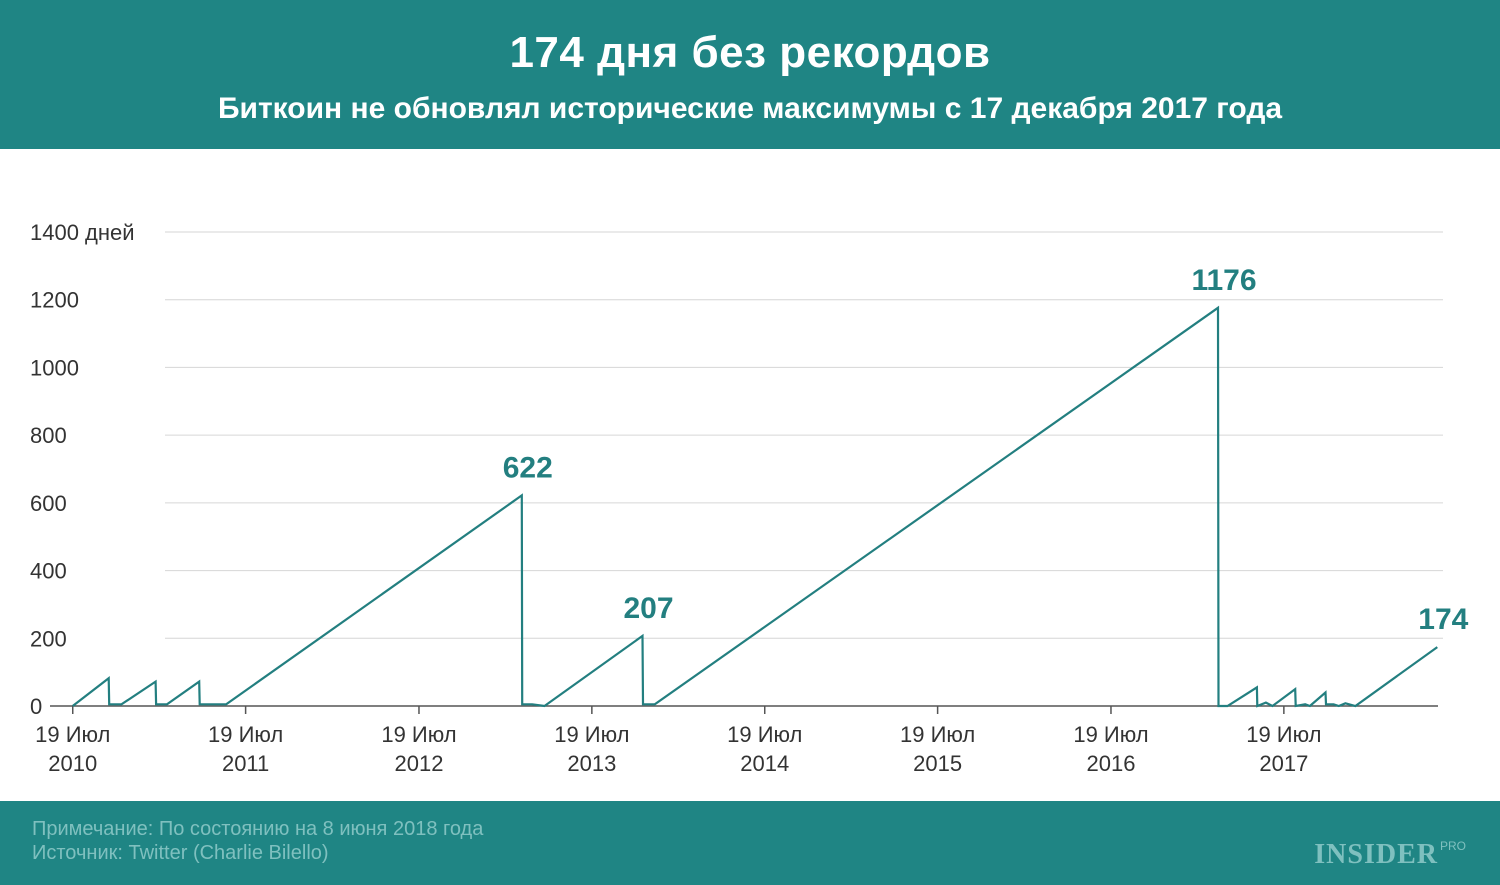 The width and height of the screenshot is (1500, 885). What do you see at coordinates (54, 300) in the screenshot?
I see `y-tick-label: 1200` at bounding box center [54, 300].